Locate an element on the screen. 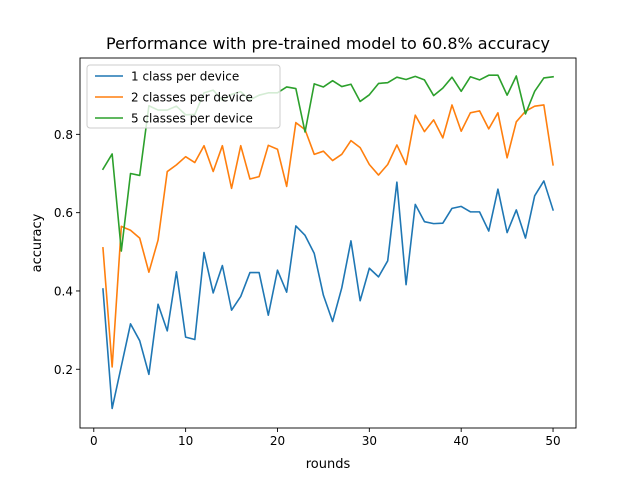  y-tick-label: 0.4 is located at coordinates (63, 291).